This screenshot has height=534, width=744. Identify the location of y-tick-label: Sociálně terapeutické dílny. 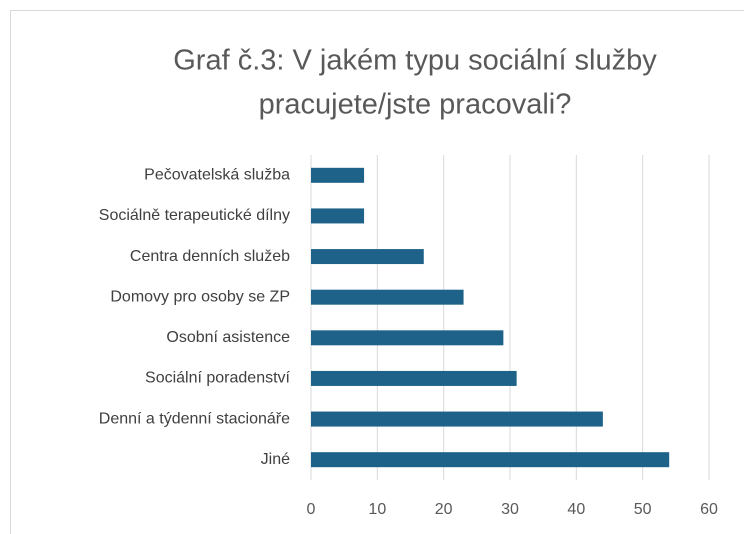
(194, 215).